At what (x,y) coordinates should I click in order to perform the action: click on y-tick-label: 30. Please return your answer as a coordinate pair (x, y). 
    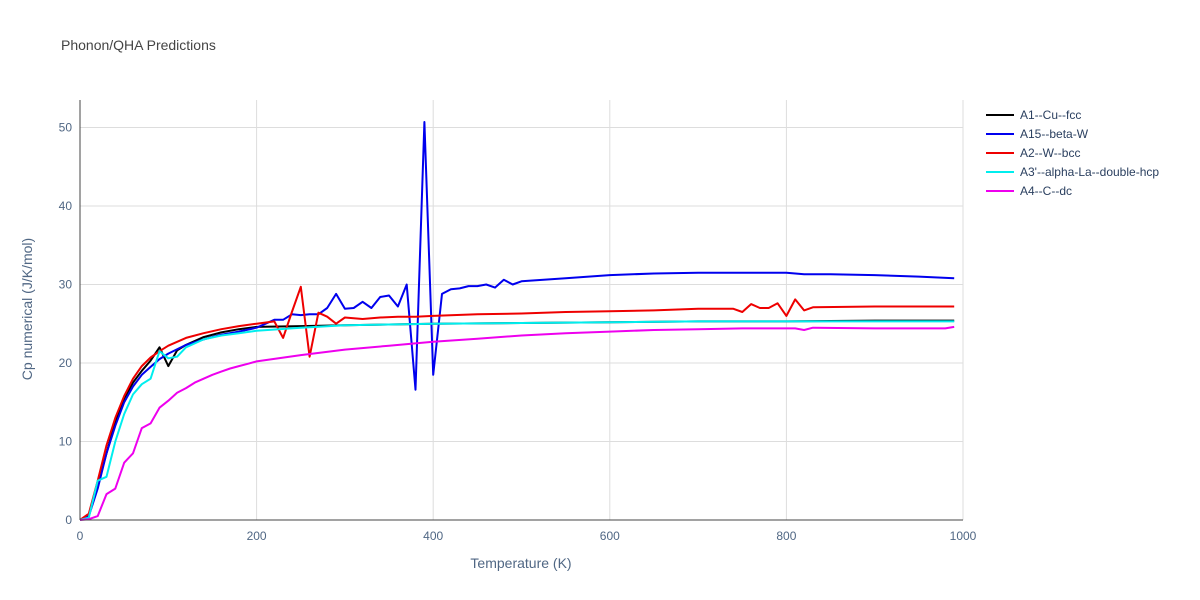
    Looking at the image, I should click on (66, 284).